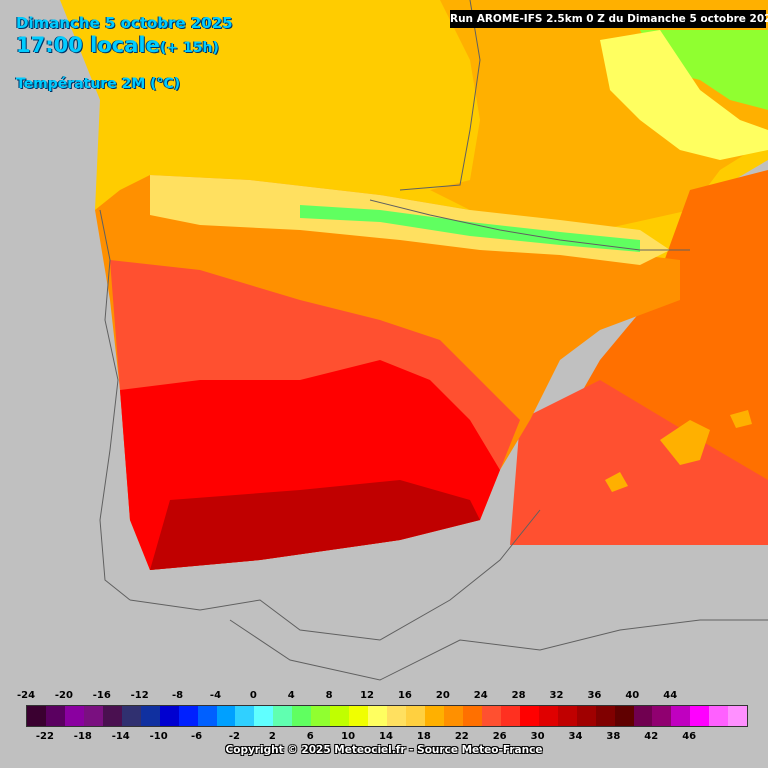 This screenshot has height=768, width=768. Describe the element at coordinates (234, 736) in the screenshot. I see `legend-tick-label: -2` at that location.